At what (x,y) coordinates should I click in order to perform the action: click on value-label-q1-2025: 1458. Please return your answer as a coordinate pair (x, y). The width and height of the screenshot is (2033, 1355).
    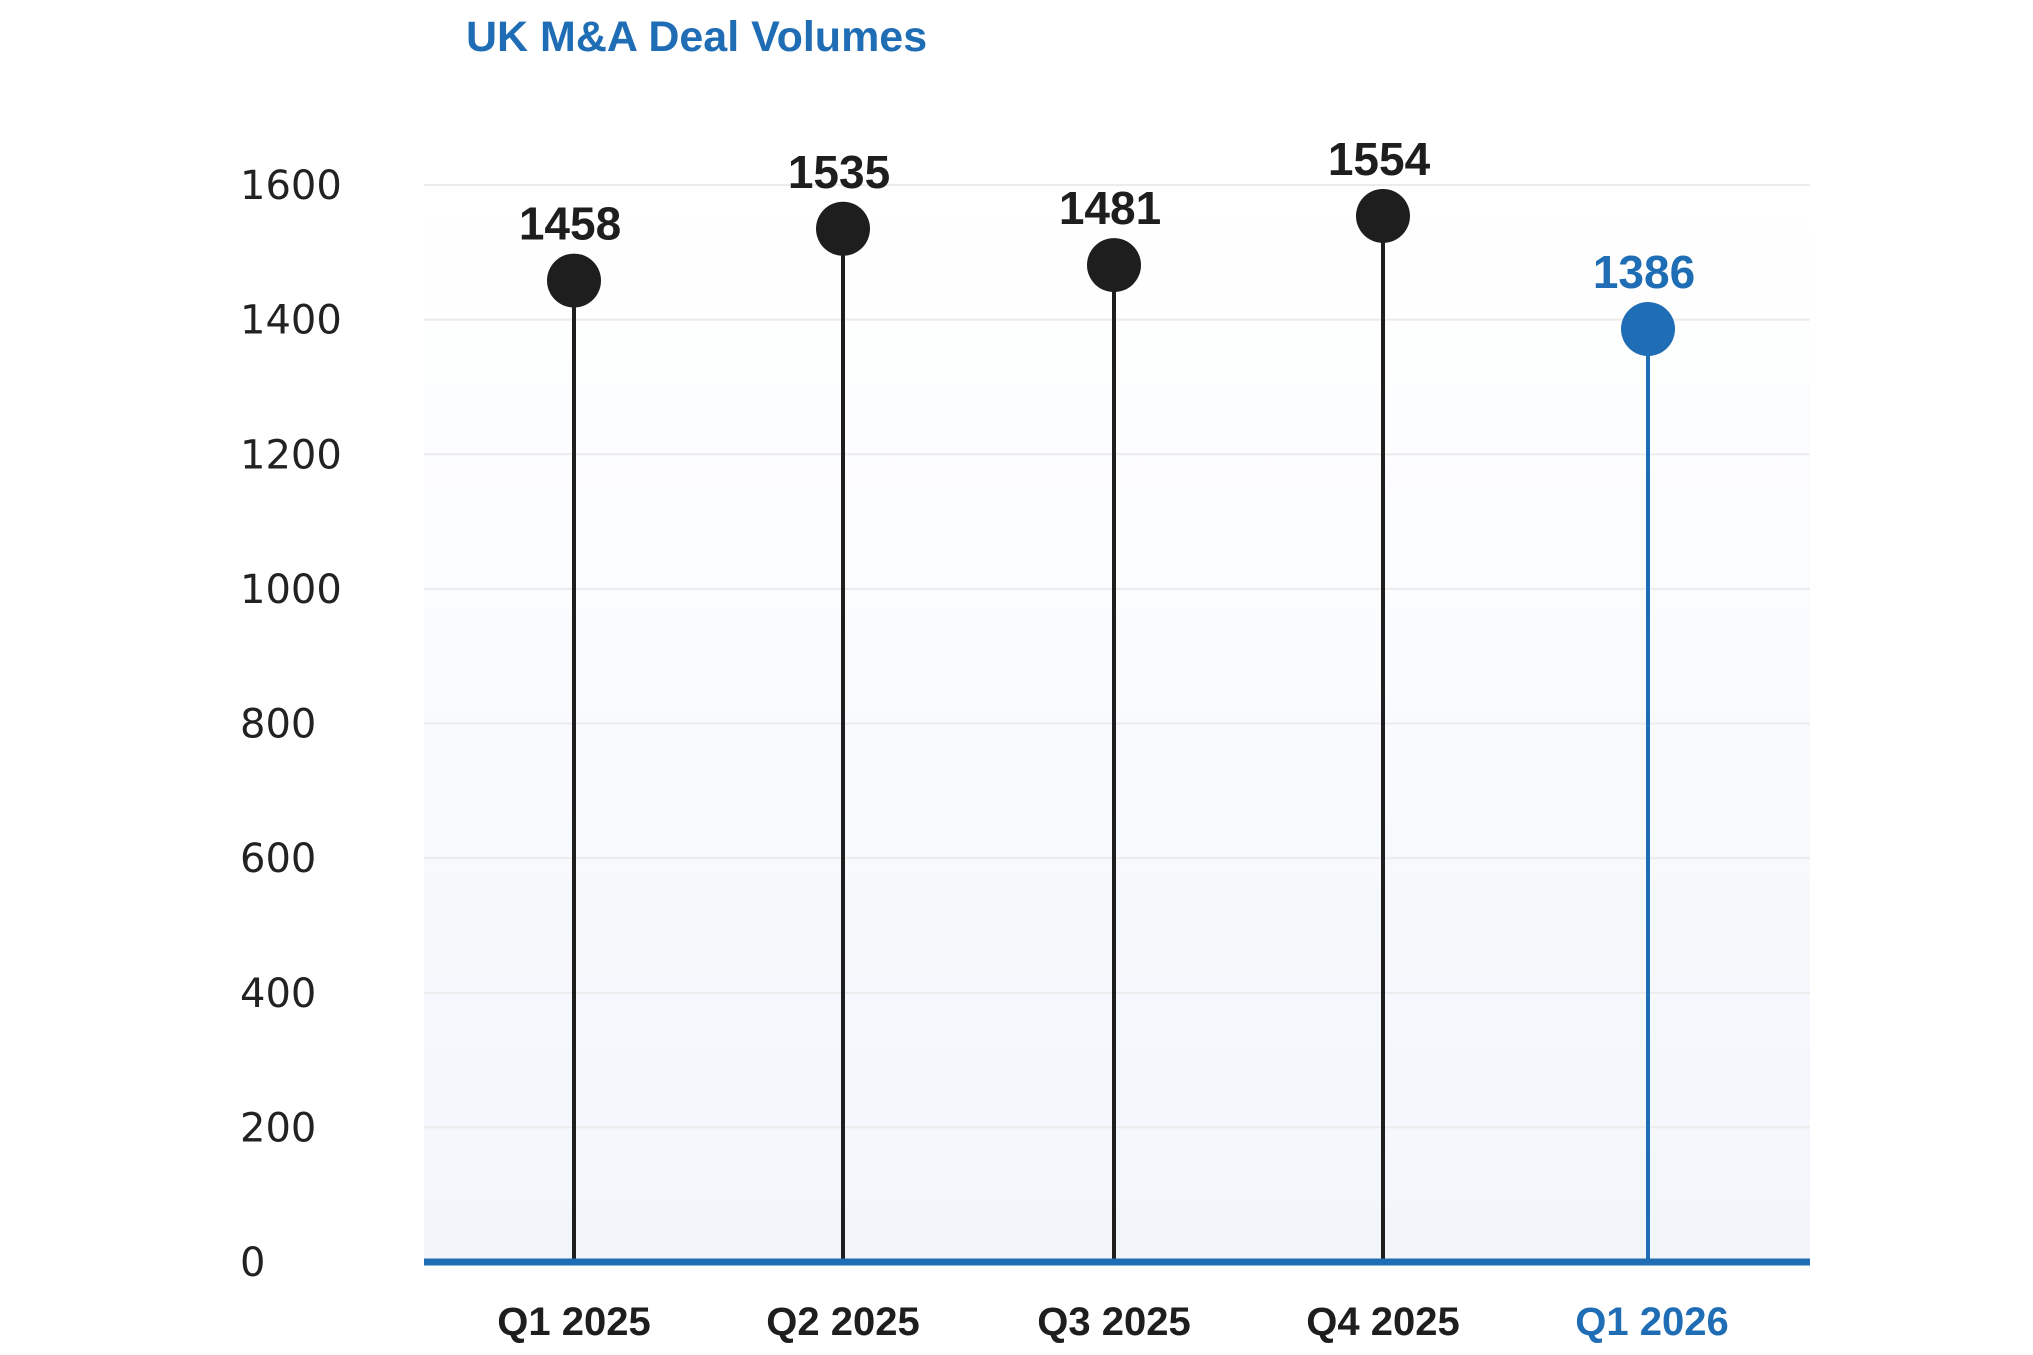
    Looking at the image, I should click on (570, 224).